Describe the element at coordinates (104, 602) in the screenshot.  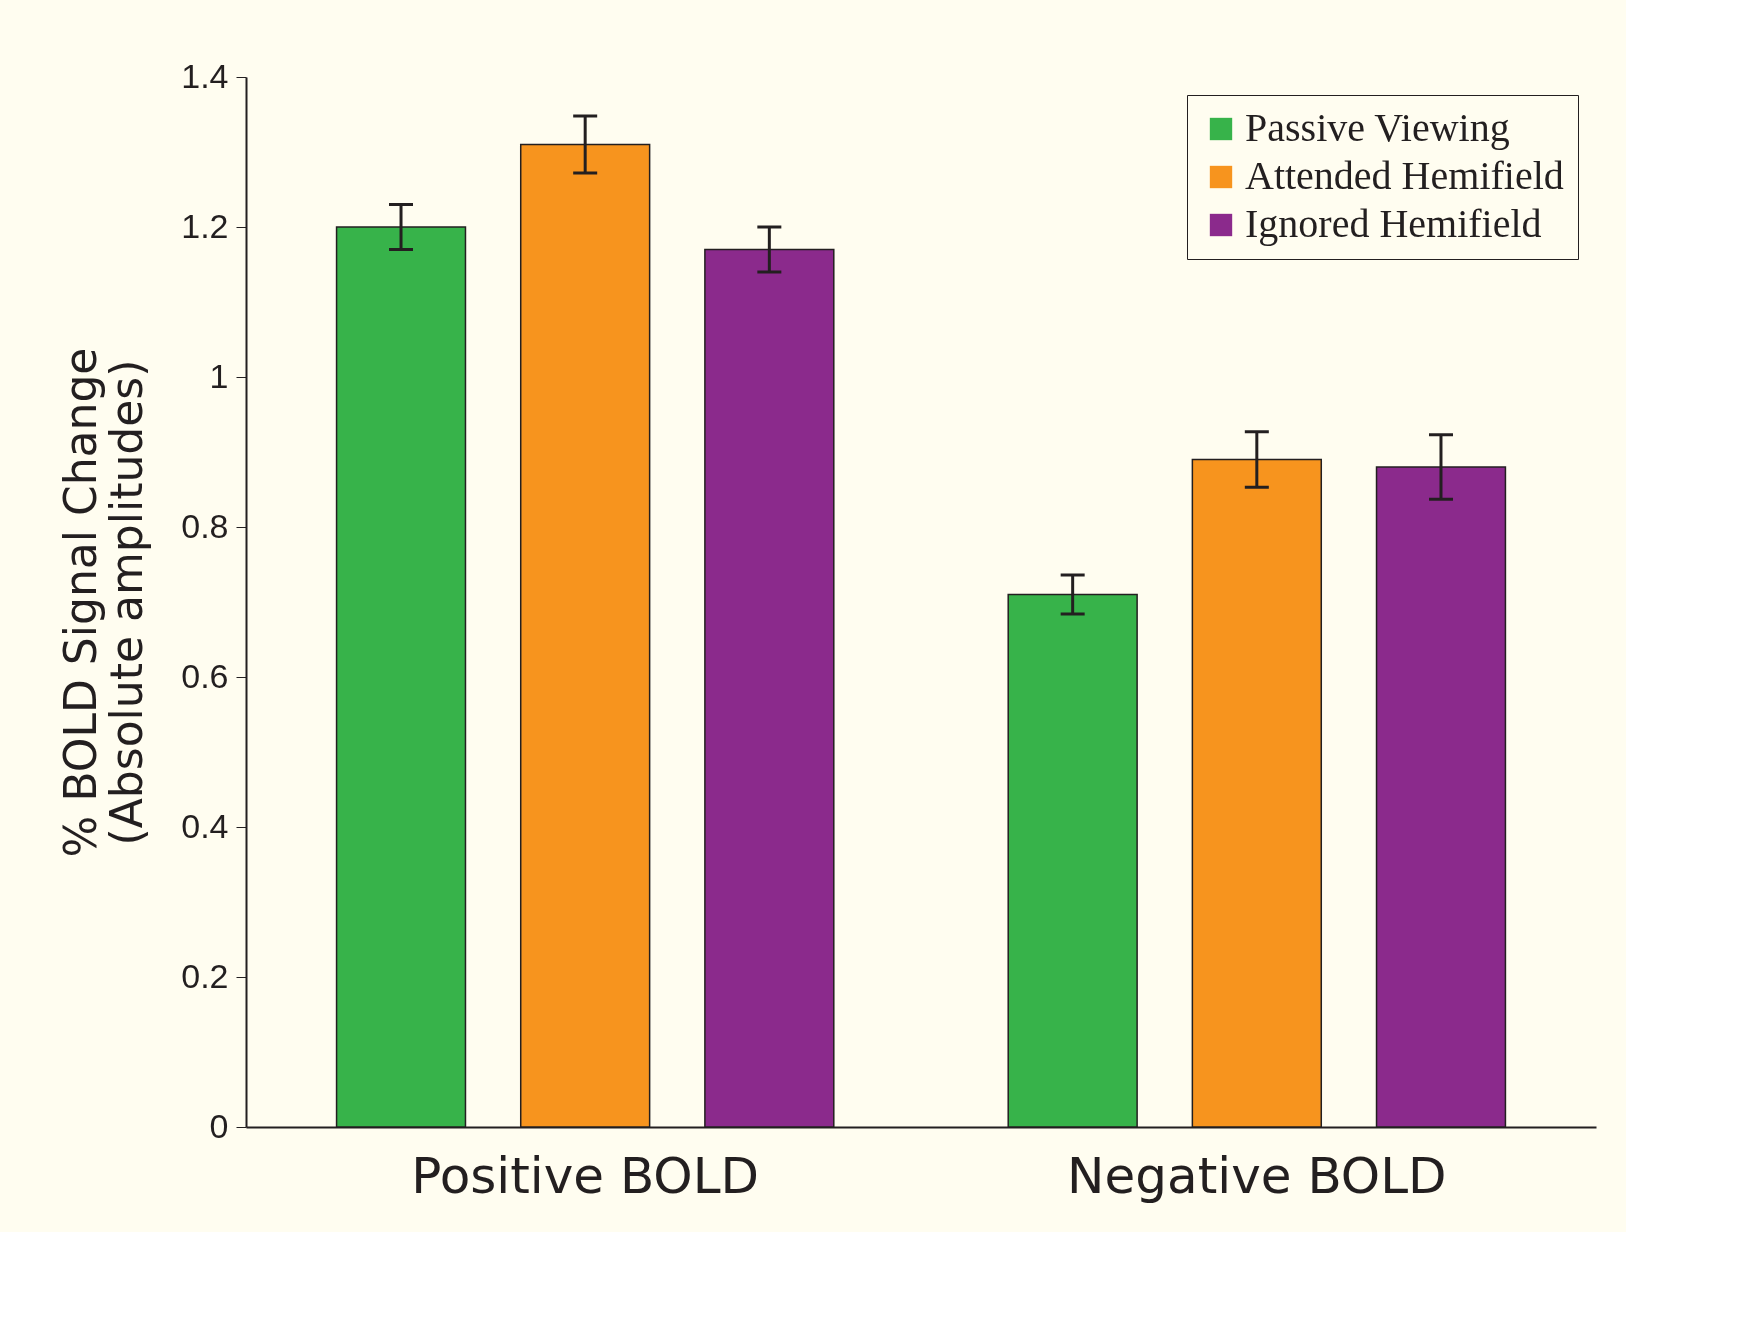
I see `y-axis-title: % BOLD Signal Change (Absolute amplitudes)` at that location.